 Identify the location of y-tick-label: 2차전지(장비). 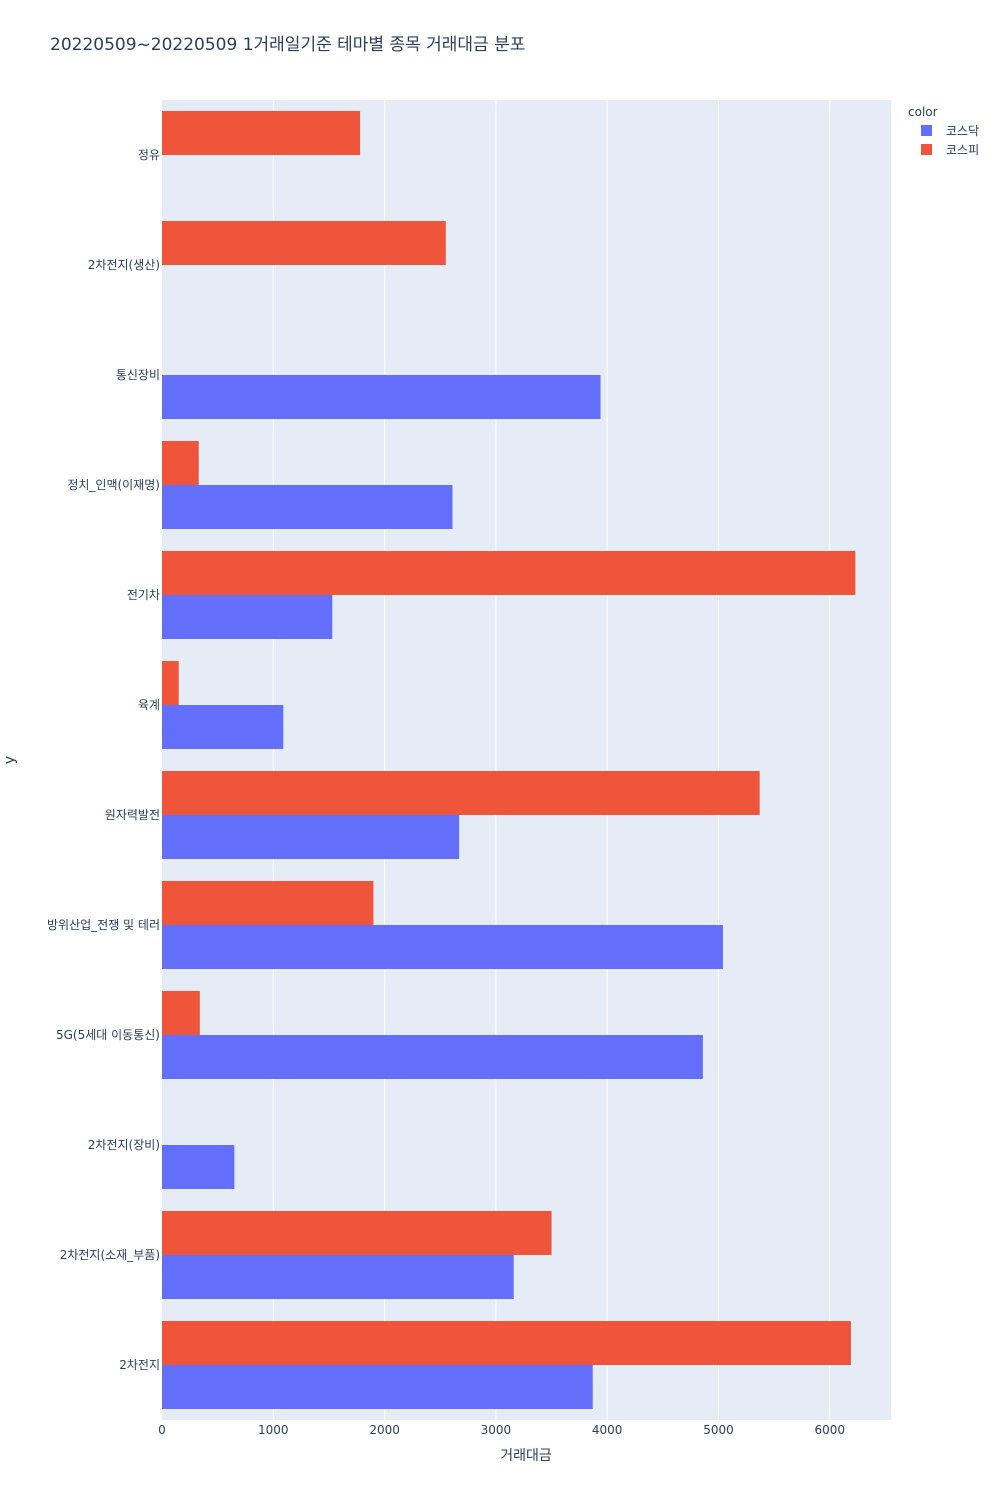
(124, 1145).